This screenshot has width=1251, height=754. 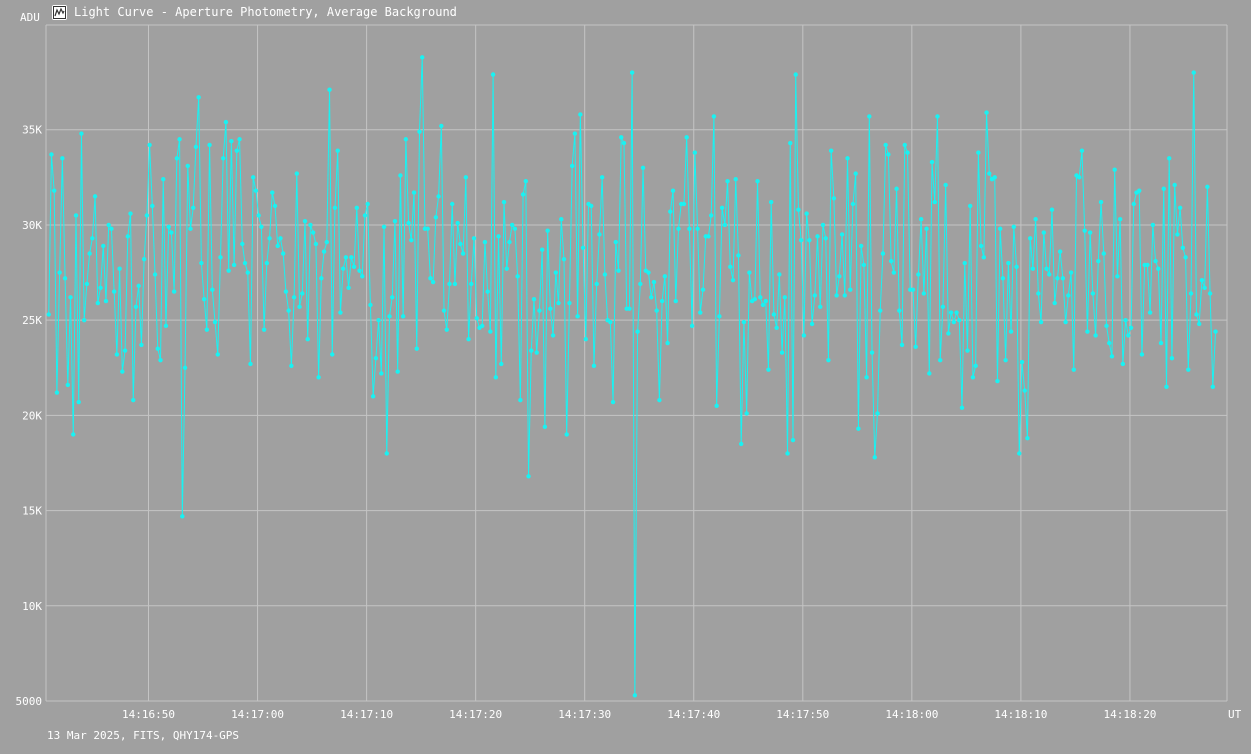 What do you see at coordinates (32, 130) in the screenshot?
I see `y-tick-label: 35K` at bounding box center [32, 130].